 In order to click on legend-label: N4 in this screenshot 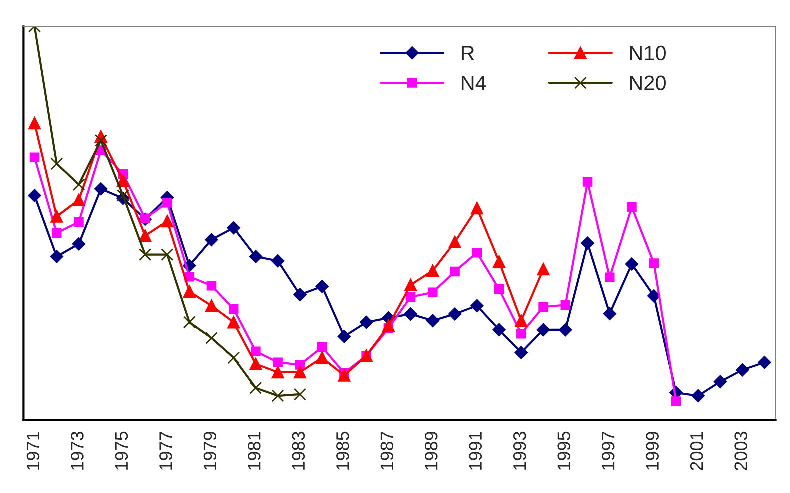, I will do `click(474, 83)`.